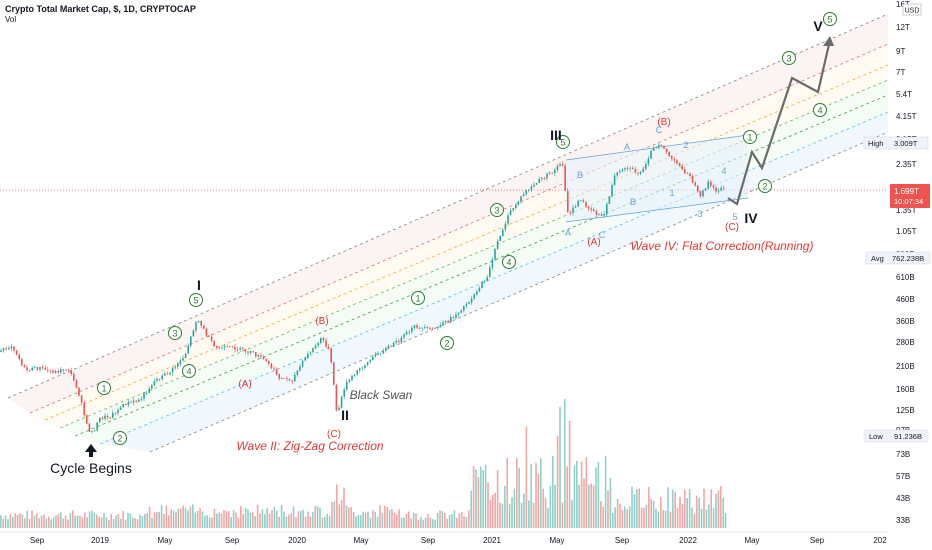  Describe the element at coordinates (232, 540) in the screenshot. I see `x-tick-label: Sep` at that location.